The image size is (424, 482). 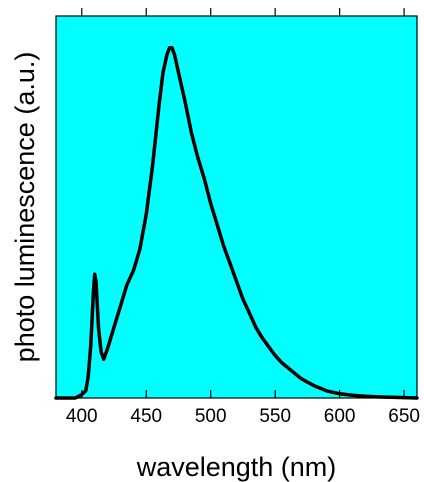 What do you see at coordinates (25, 207) in the screenshot?
I see `y-axis-title: photo luminescence (a.u.)` at bounding box center [25, 207].